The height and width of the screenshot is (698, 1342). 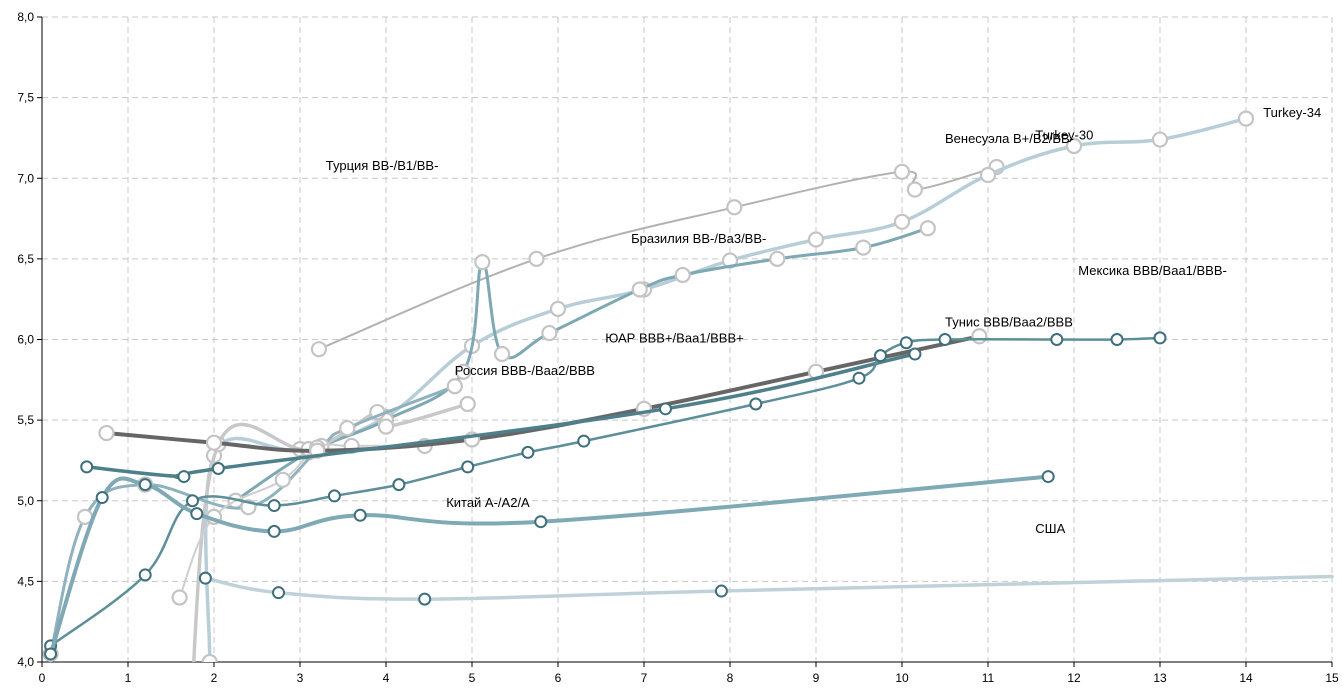 What do you see at coordinates (1152, 270) in the screenshot?
I see `series-annotation: Мексика BBB/Baa1/BBB-` at bounding box center [1152, 270].